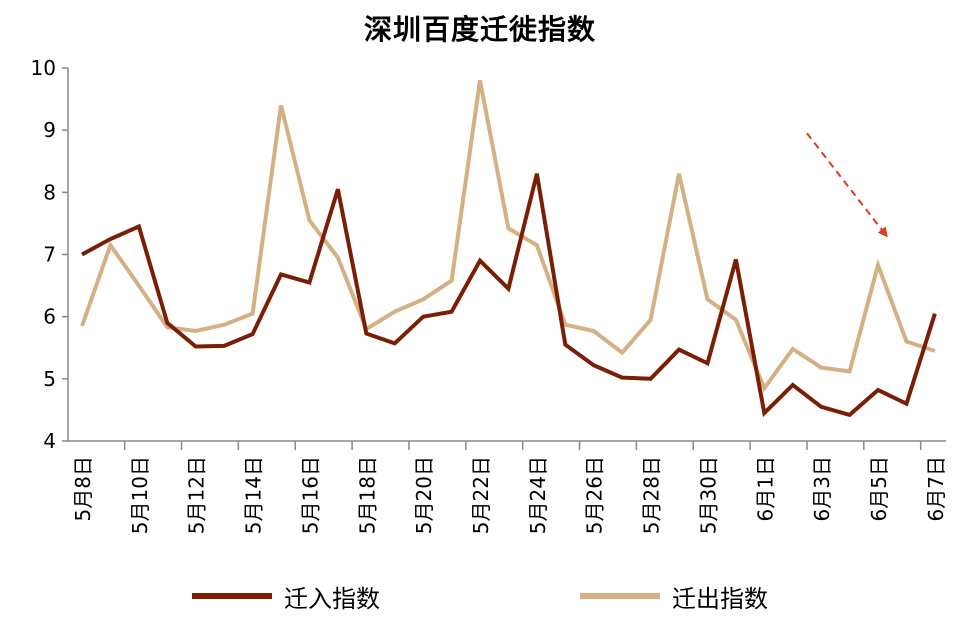  I want to click on legend-swatch-inflow, so click(232, 596).